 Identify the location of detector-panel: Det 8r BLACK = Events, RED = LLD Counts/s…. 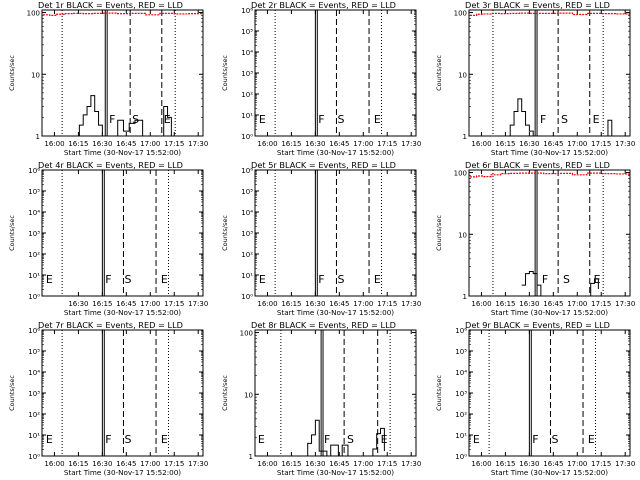
(321, 398).